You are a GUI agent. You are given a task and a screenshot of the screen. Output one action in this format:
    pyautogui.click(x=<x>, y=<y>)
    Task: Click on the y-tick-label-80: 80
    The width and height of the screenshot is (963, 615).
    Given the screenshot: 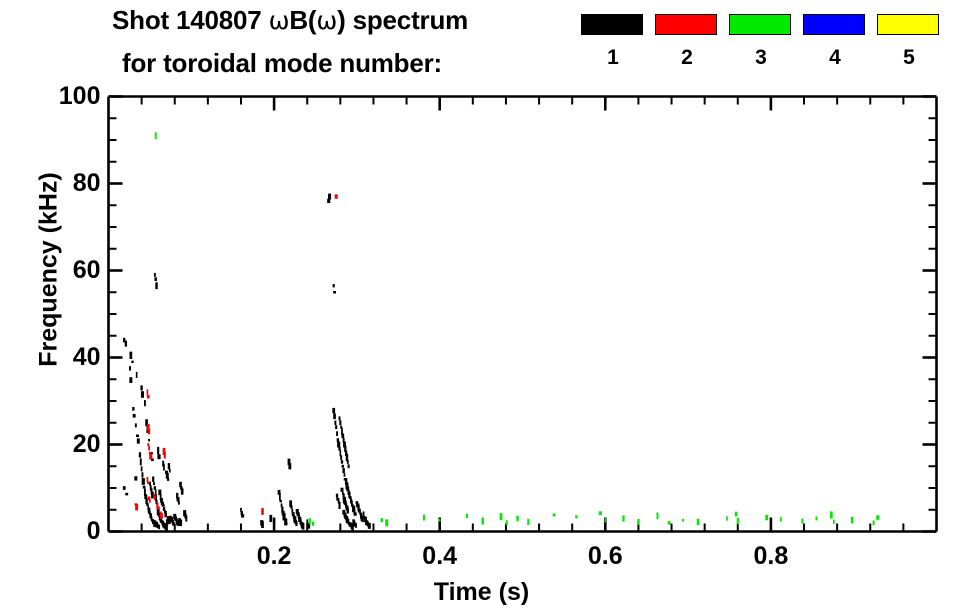 What is the action you would take?
    pyautogui.click(x=86, y=182)
    